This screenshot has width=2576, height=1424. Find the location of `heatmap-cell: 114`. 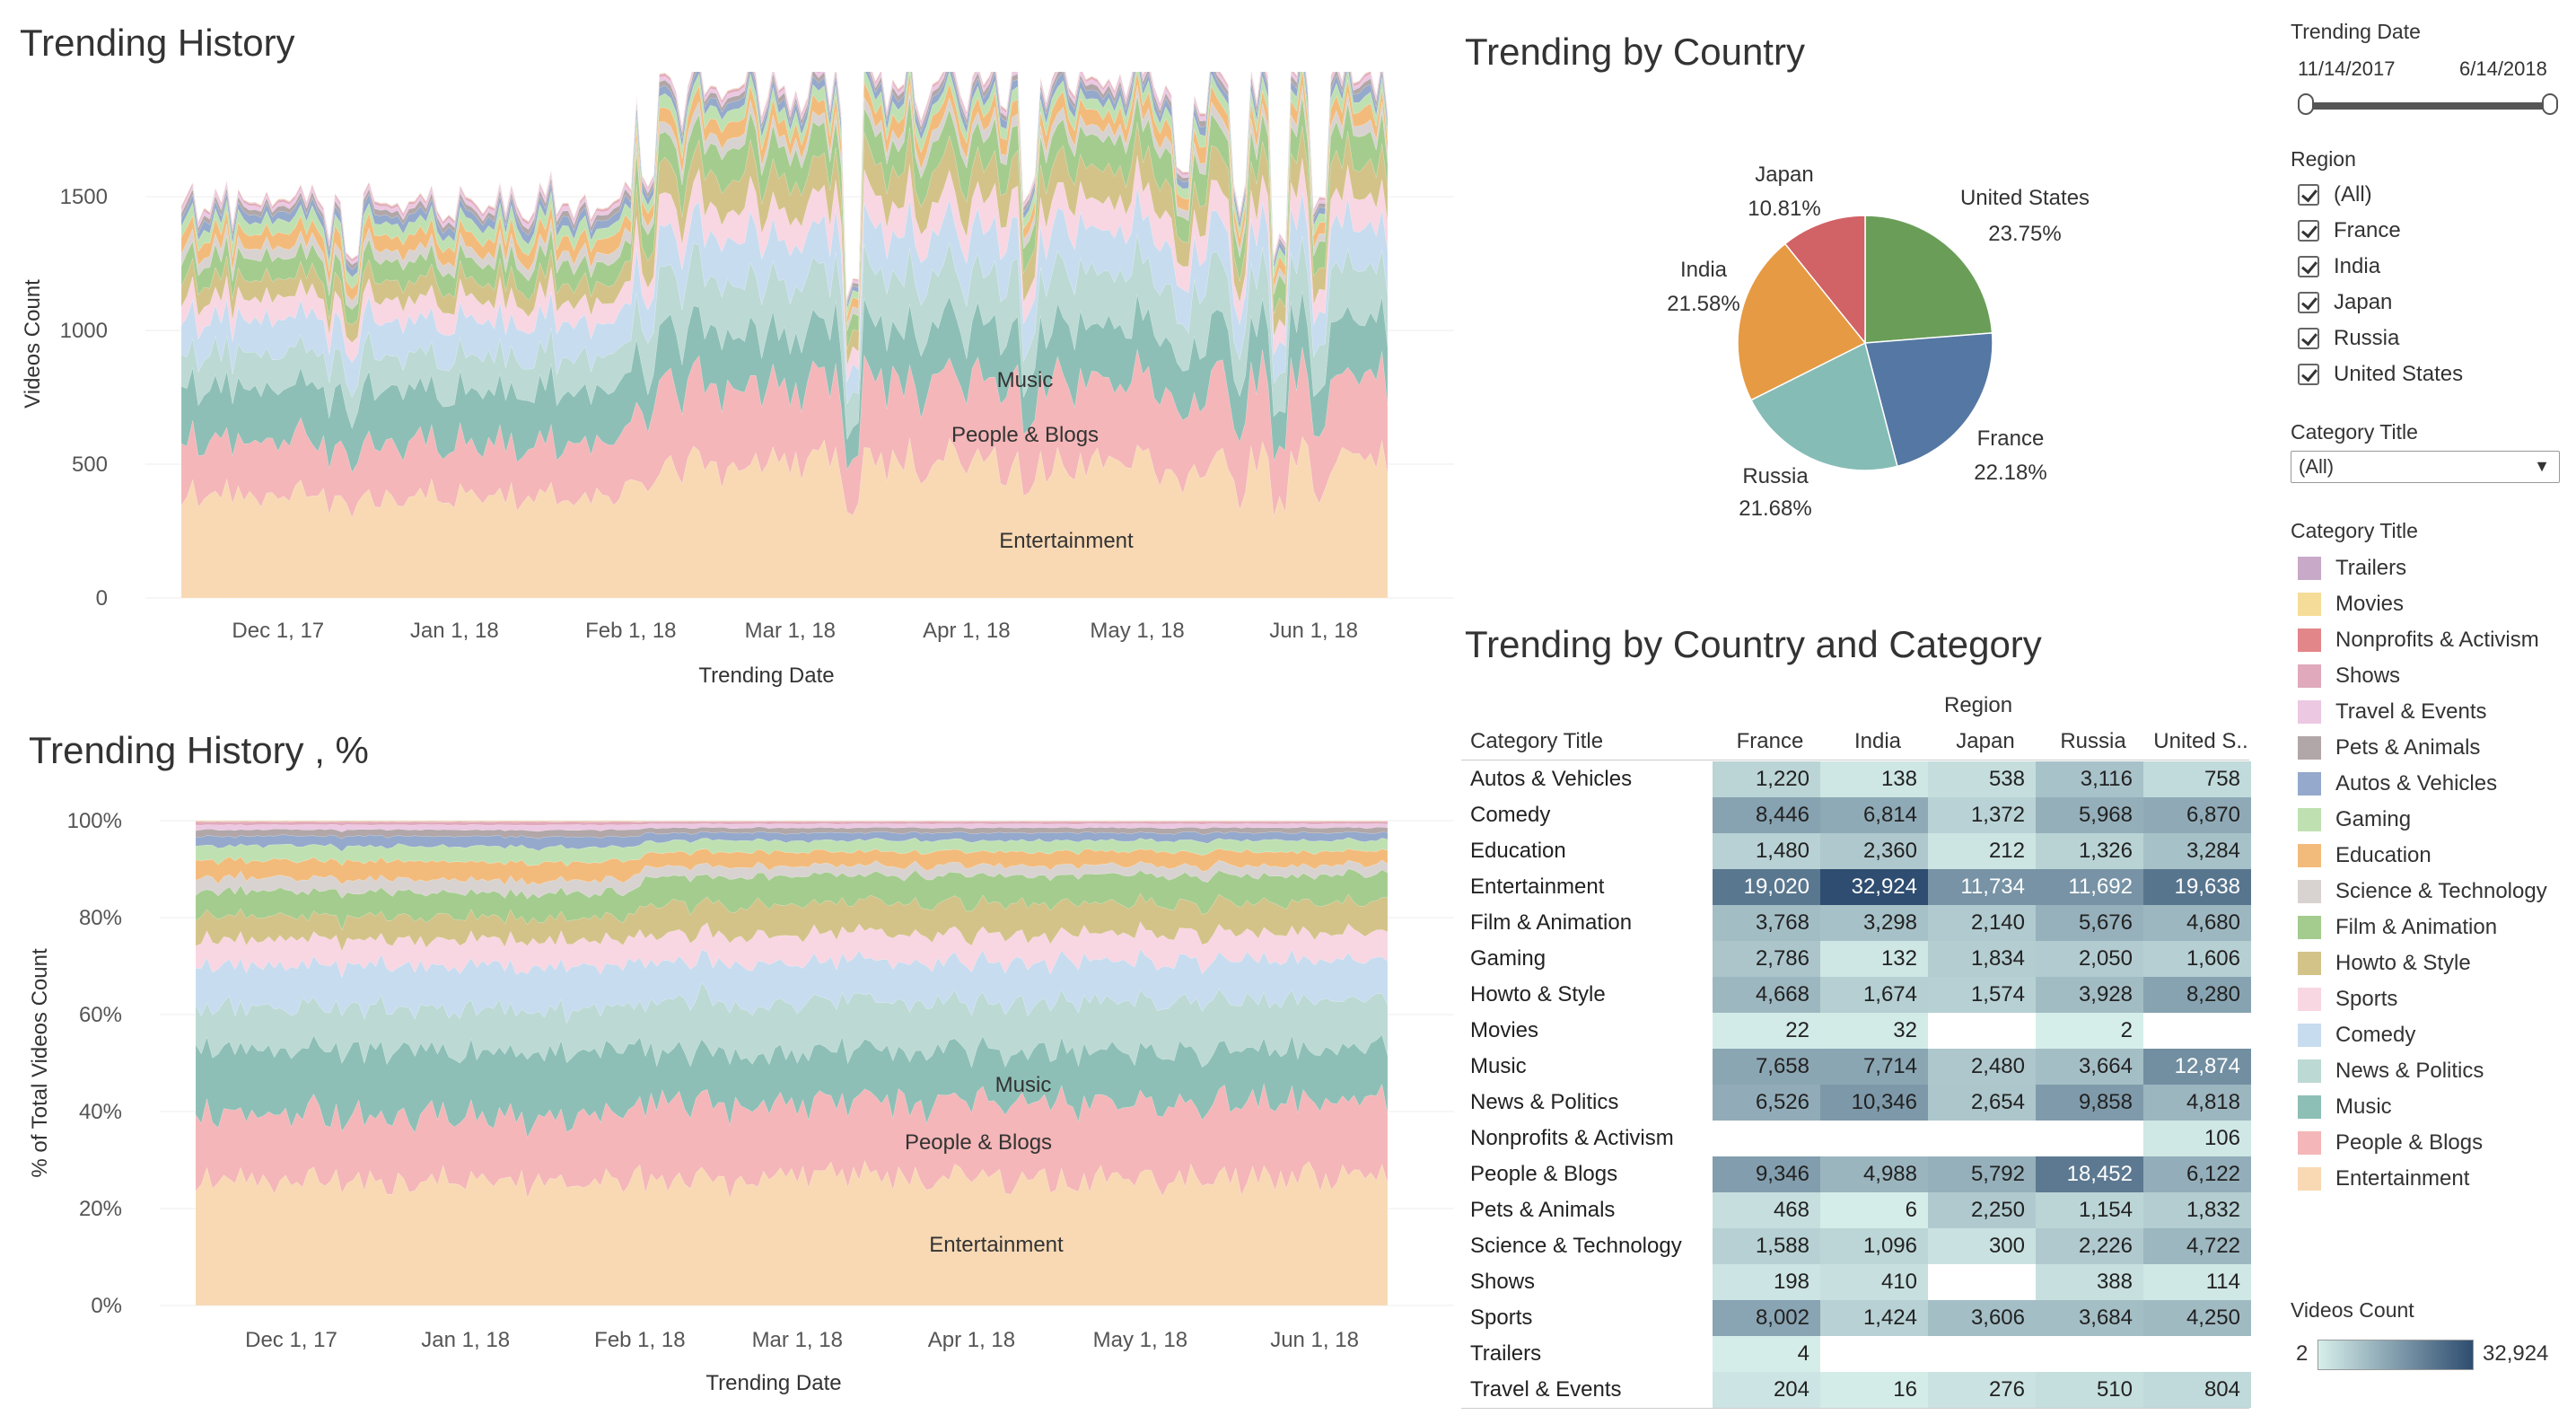

heatmap-cell: 114 is located at coordinates (2197, 1282).